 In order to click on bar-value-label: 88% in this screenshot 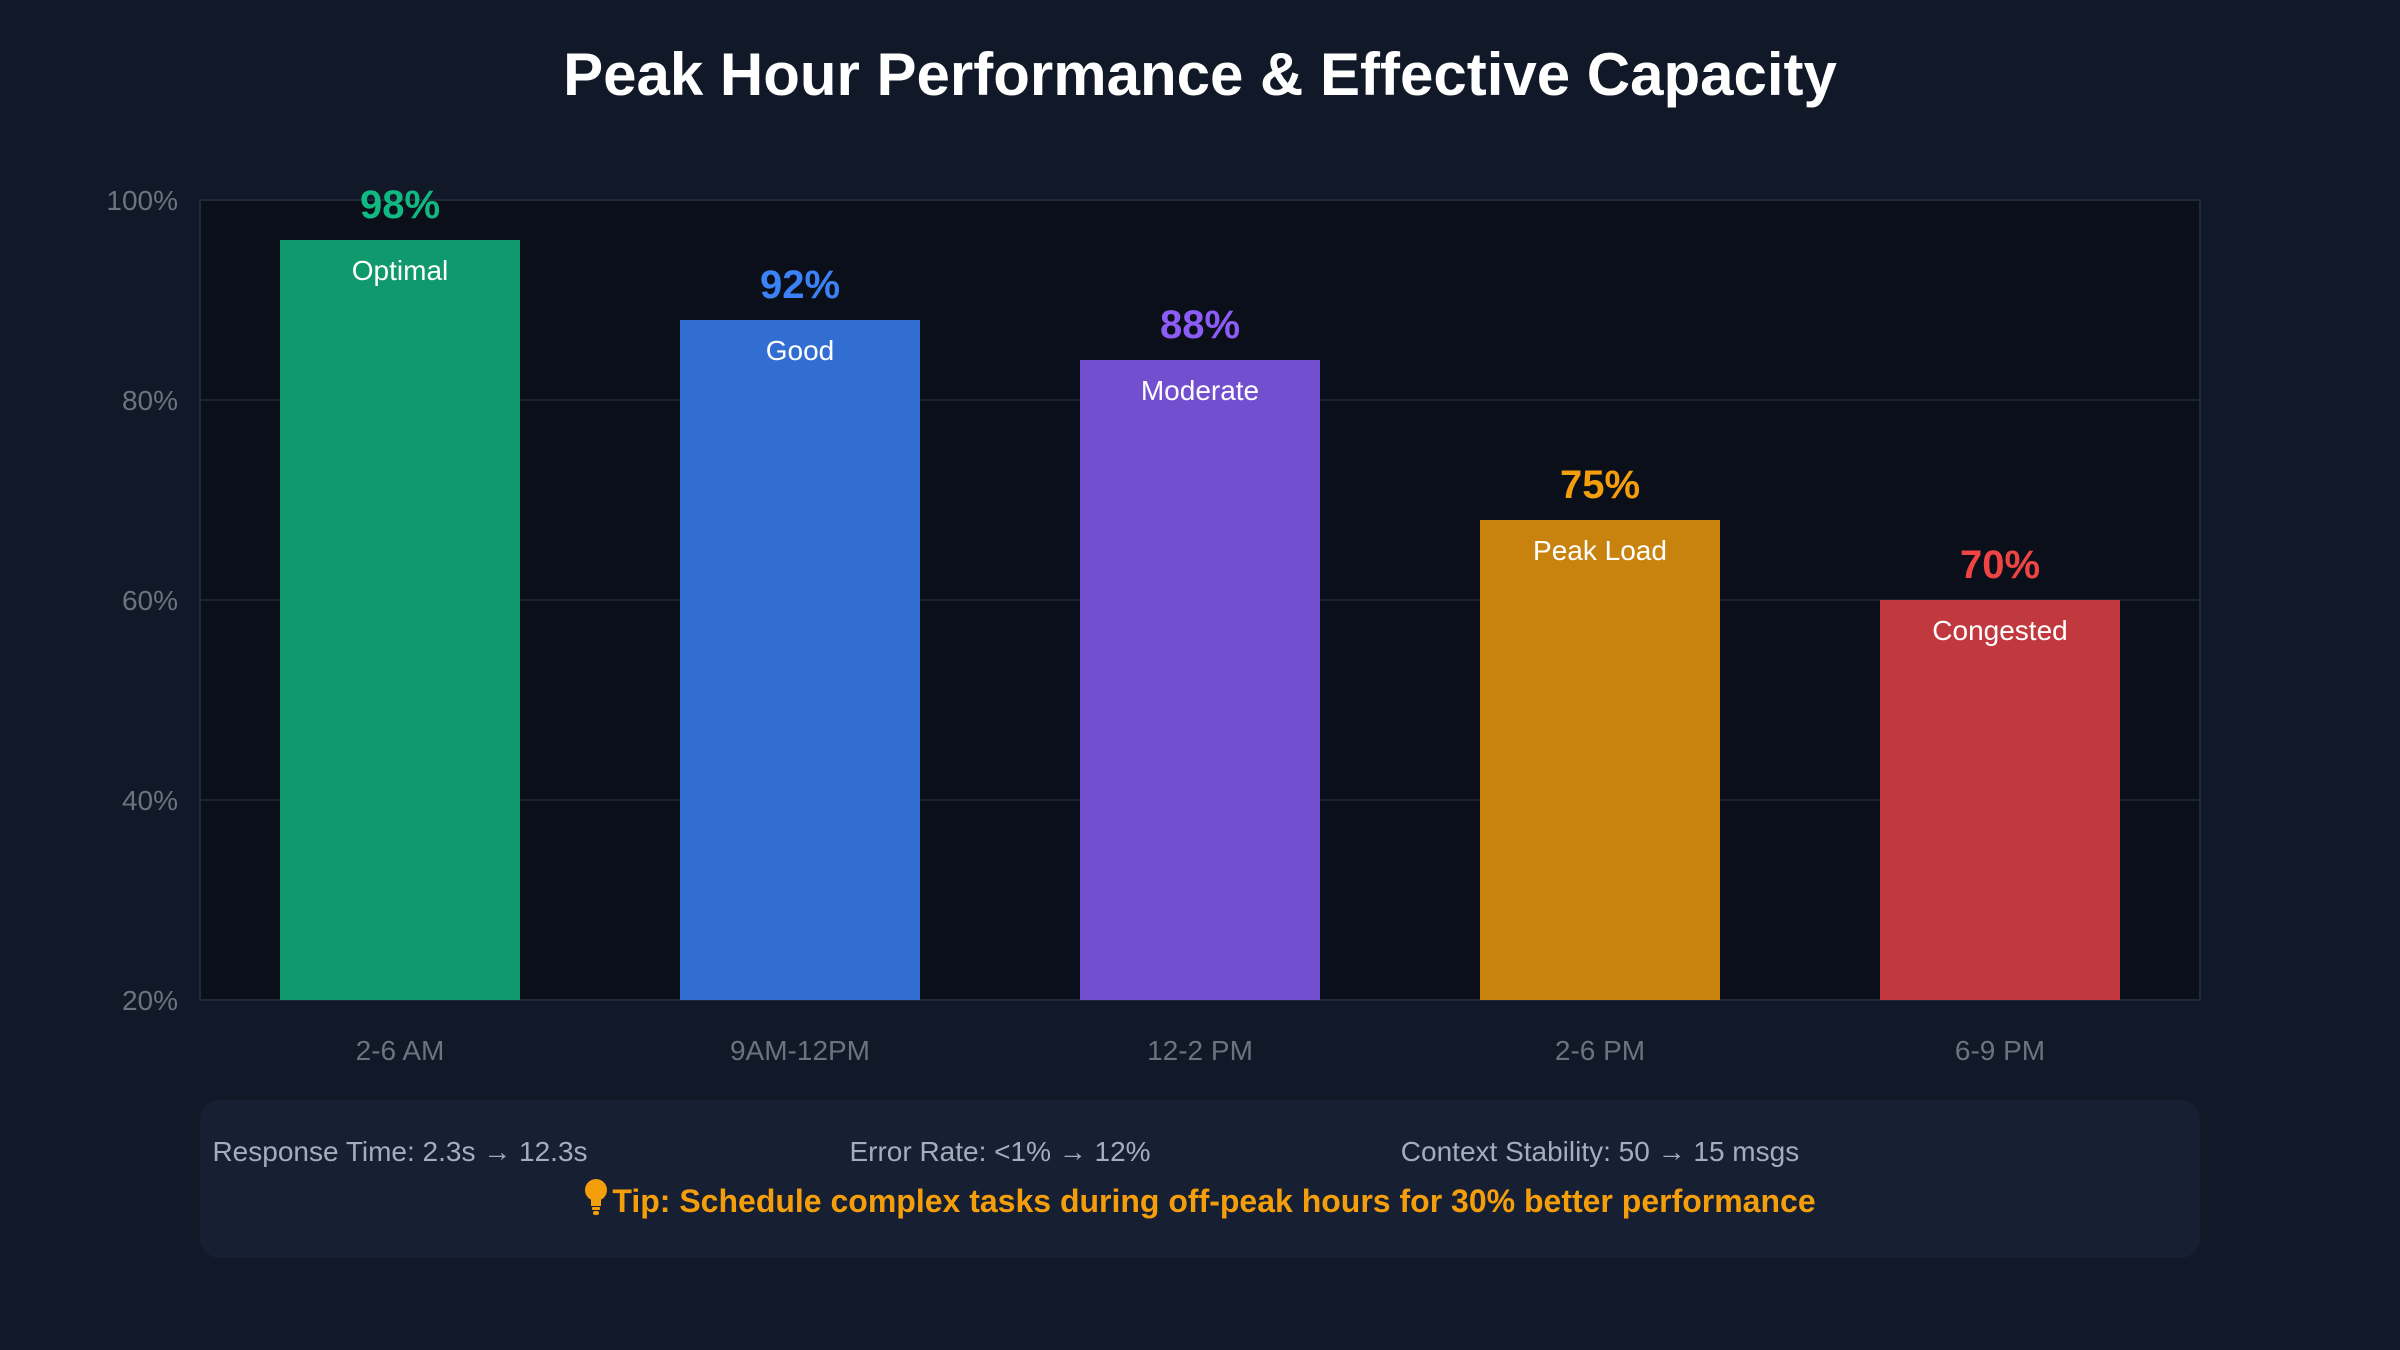, I will do `click(1200, 325)`.